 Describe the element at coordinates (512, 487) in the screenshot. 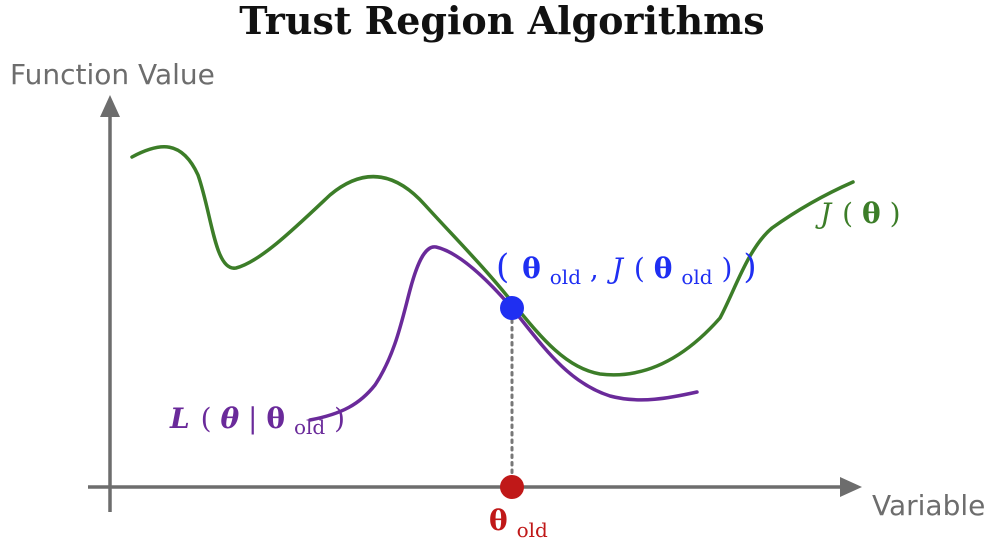

I see `theta-old-axis-marker` at that location.